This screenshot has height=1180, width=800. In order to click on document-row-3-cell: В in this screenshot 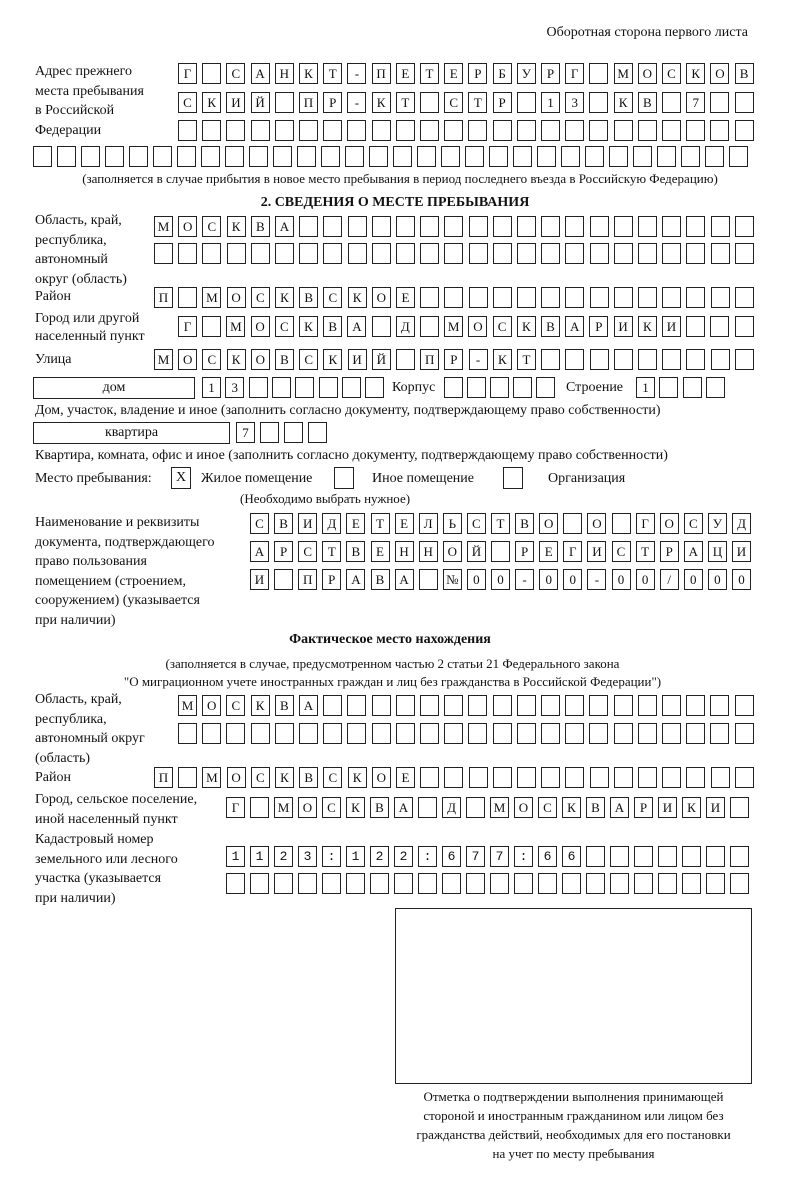, I will do `click(380, 579)`.